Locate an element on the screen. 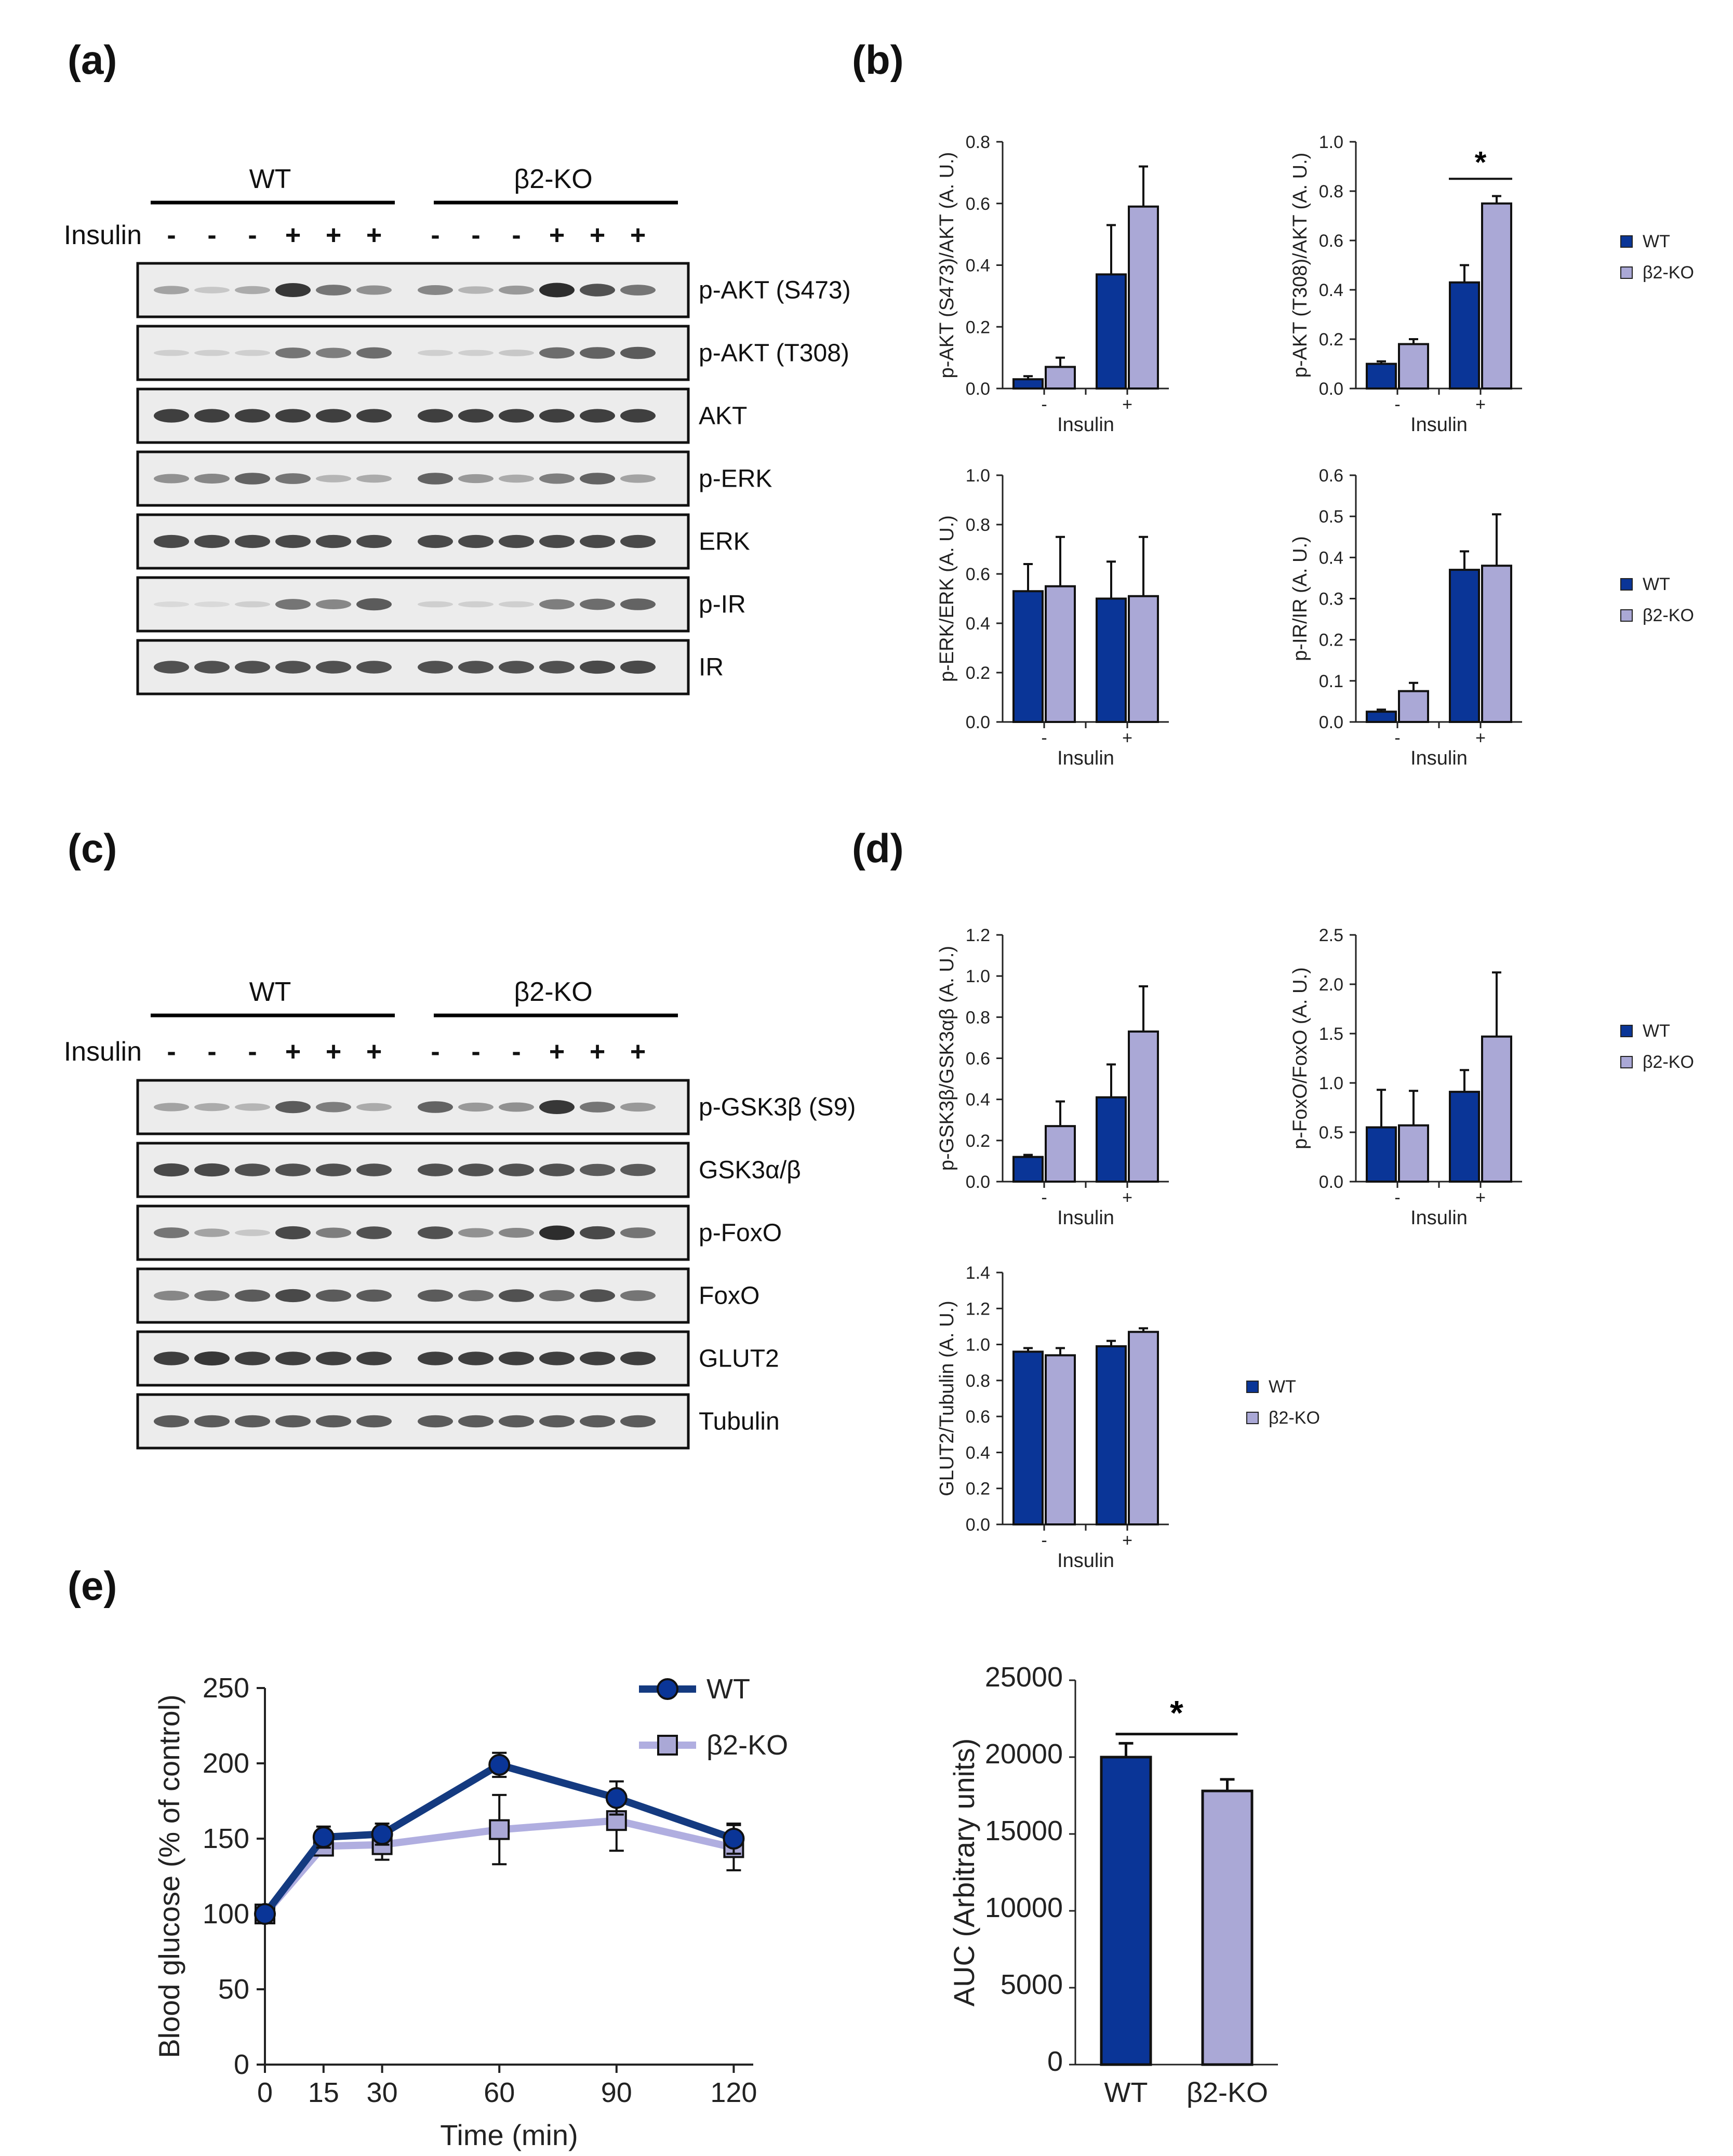  x-tick-label: 0 is located at coordinates (265, 2092).